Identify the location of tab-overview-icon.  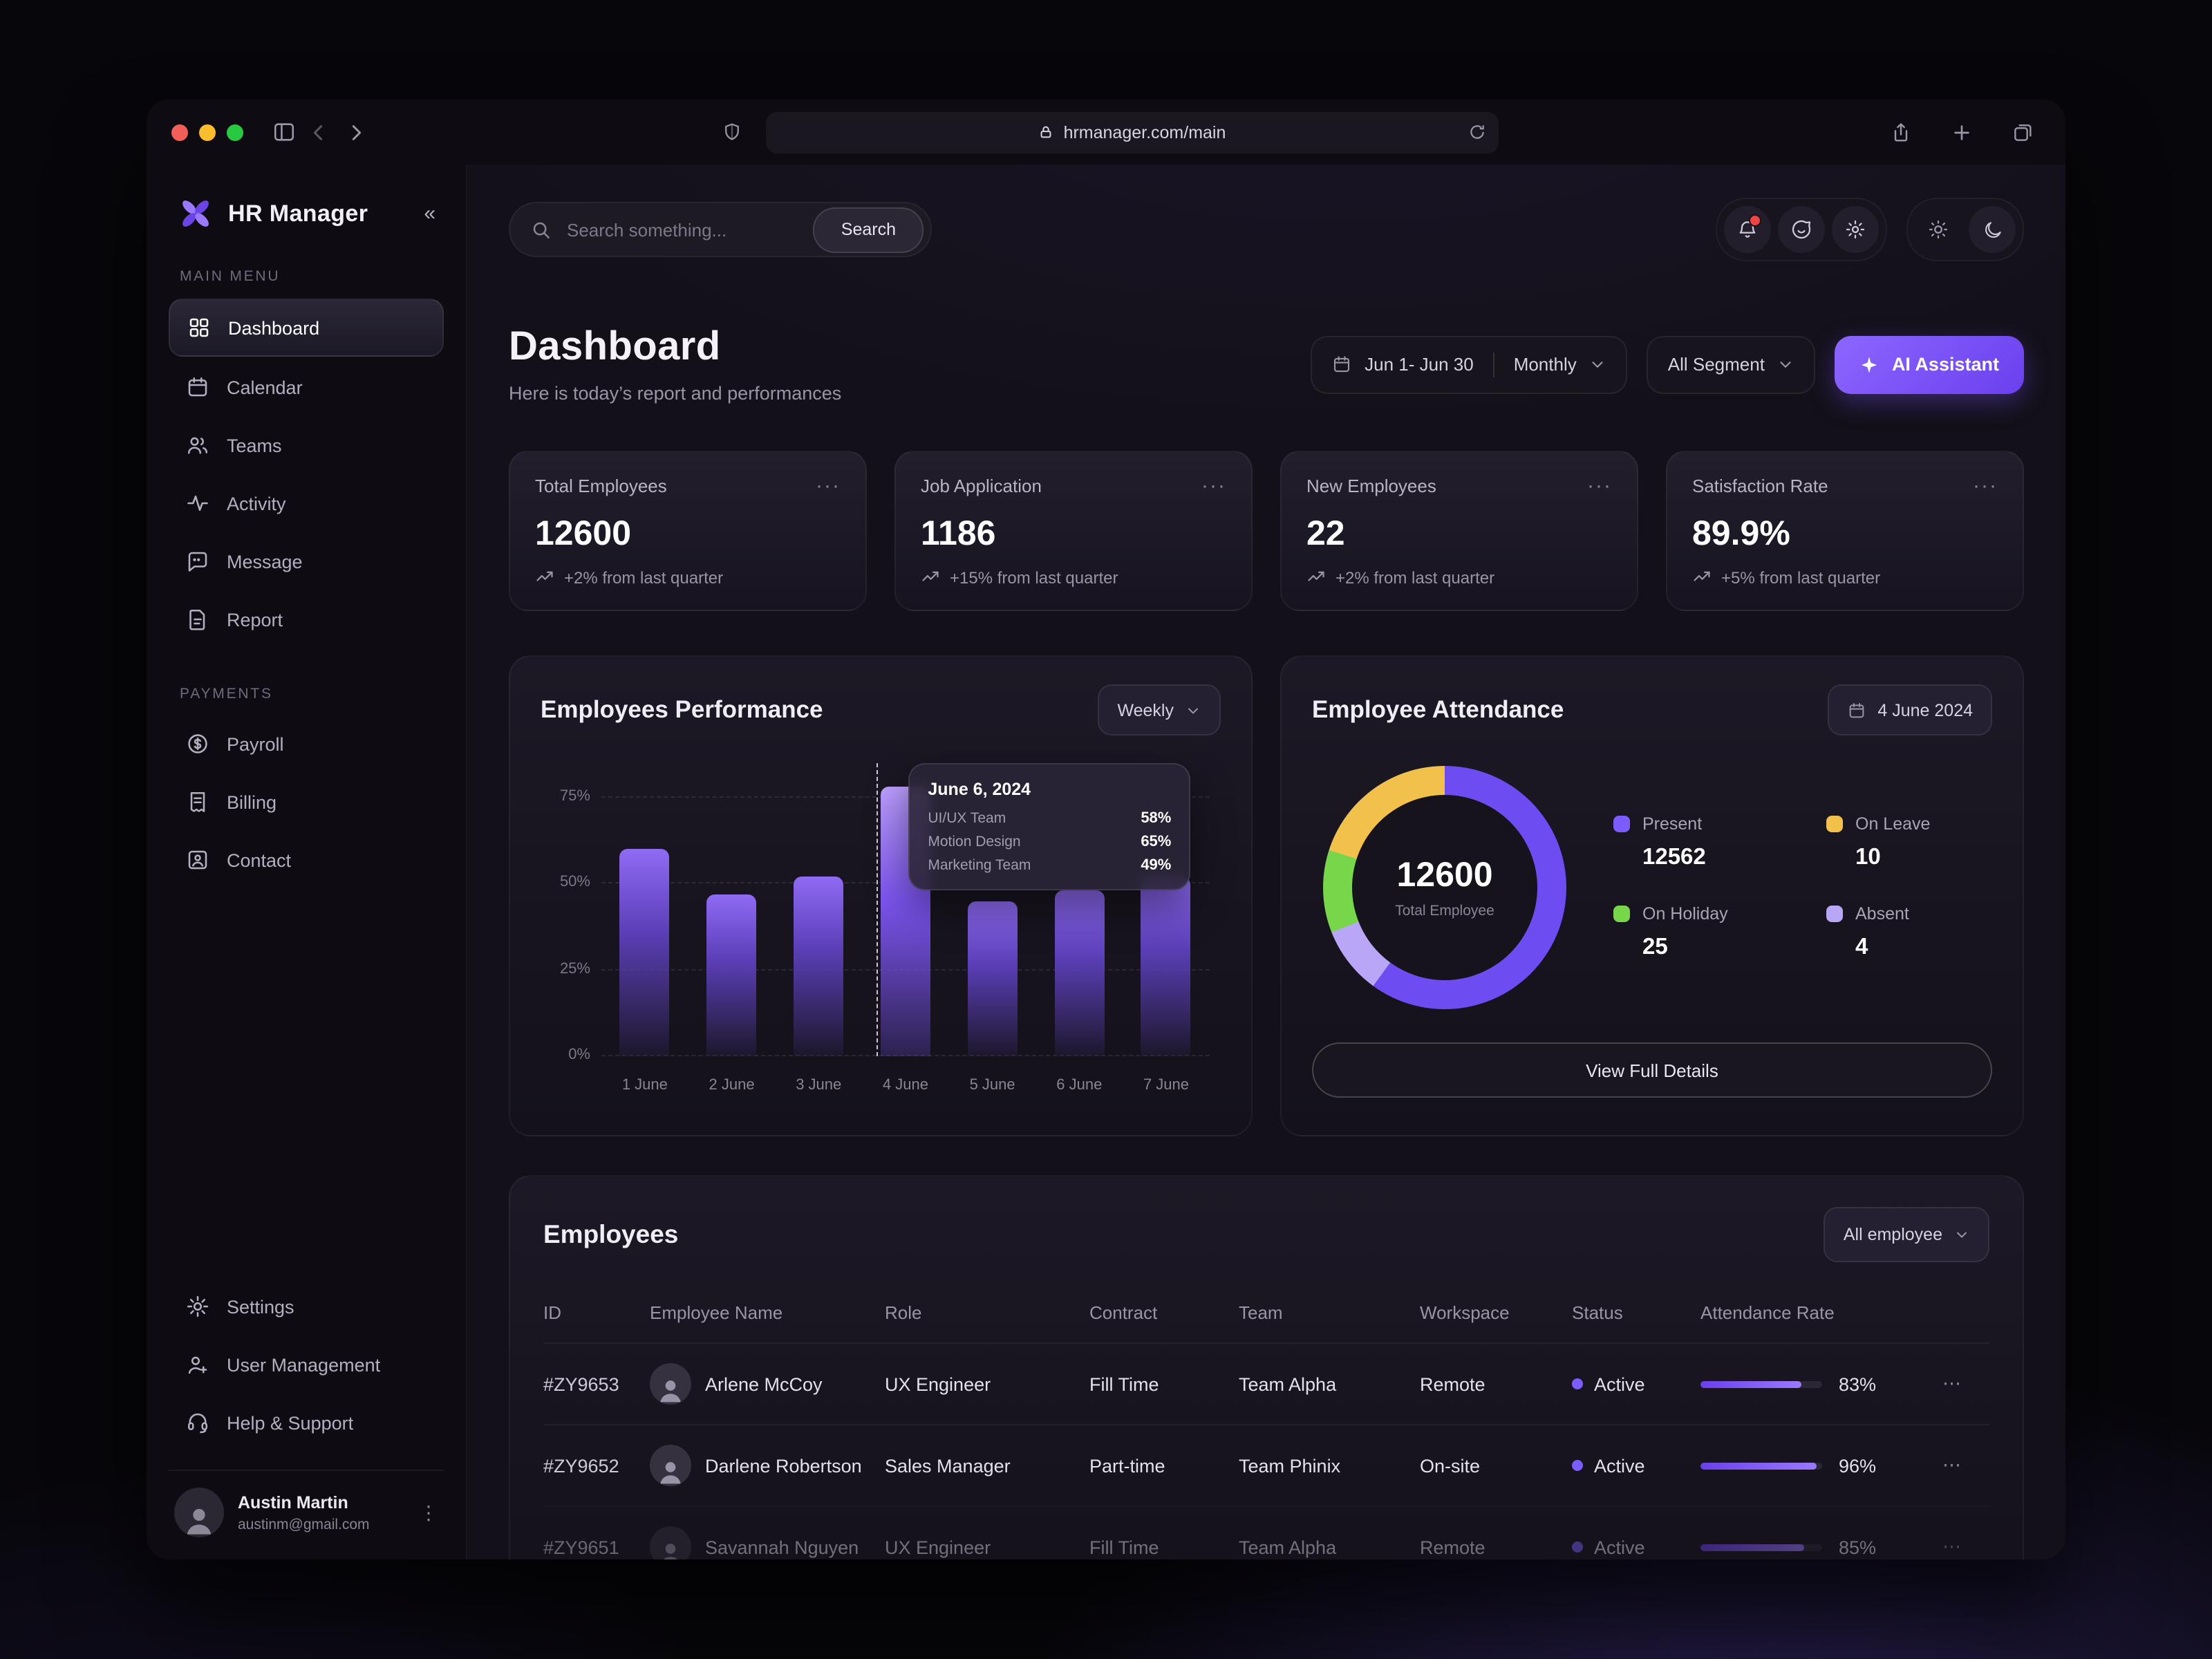
(2023, 132).